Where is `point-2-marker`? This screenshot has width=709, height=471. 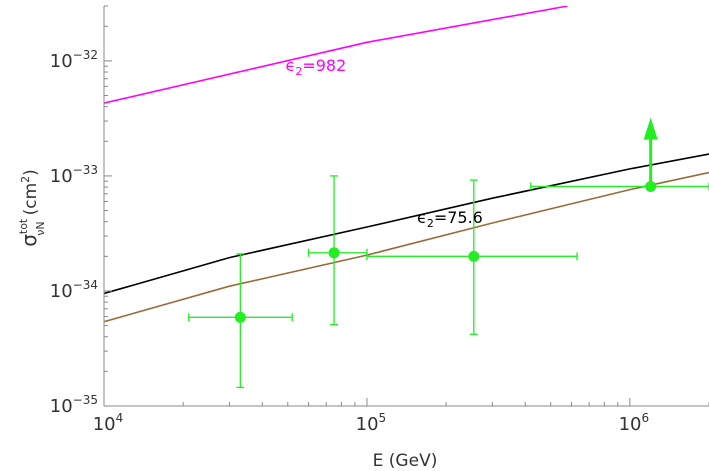
point-2-marker is located at coordinates (334, 253).